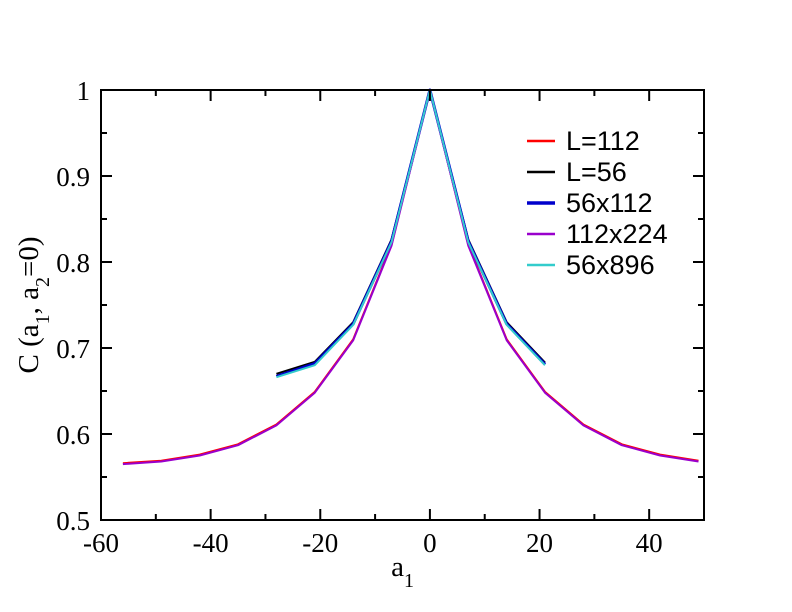 The width and height of the screenshot is (792, 612). What do you see at coordinates (609, 203) in the screenshot?
I see `legend-label: 56x112` at bounding box center [609, 203].